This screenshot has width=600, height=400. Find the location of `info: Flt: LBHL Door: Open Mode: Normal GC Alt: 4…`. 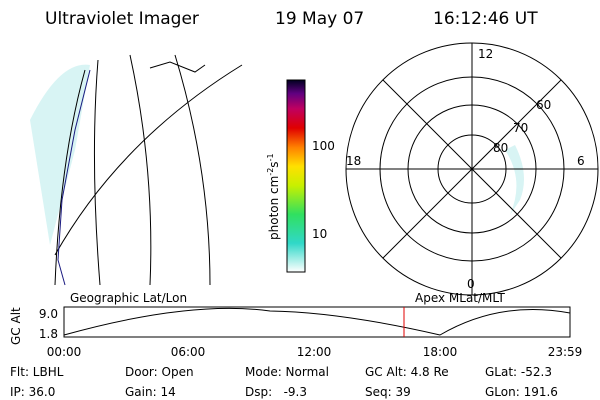

info: Flt: LBHL Door: Open Mode: Normal GC Alt: 4… is located at coordinates (284, 382).